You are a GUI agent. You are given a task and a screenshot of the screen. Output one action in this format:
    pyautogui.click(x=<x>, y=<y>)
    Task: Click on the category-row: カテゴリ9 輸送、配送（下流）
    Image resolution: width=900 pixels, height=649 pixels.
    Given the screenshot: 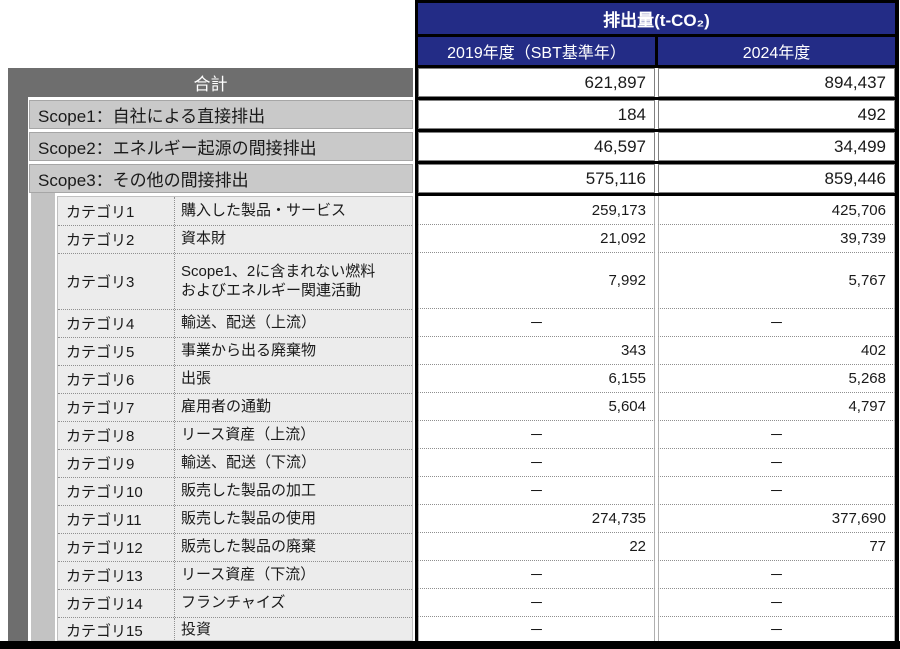 What is the action you would take?
    pyautogui.click(x=235, y=463)
    